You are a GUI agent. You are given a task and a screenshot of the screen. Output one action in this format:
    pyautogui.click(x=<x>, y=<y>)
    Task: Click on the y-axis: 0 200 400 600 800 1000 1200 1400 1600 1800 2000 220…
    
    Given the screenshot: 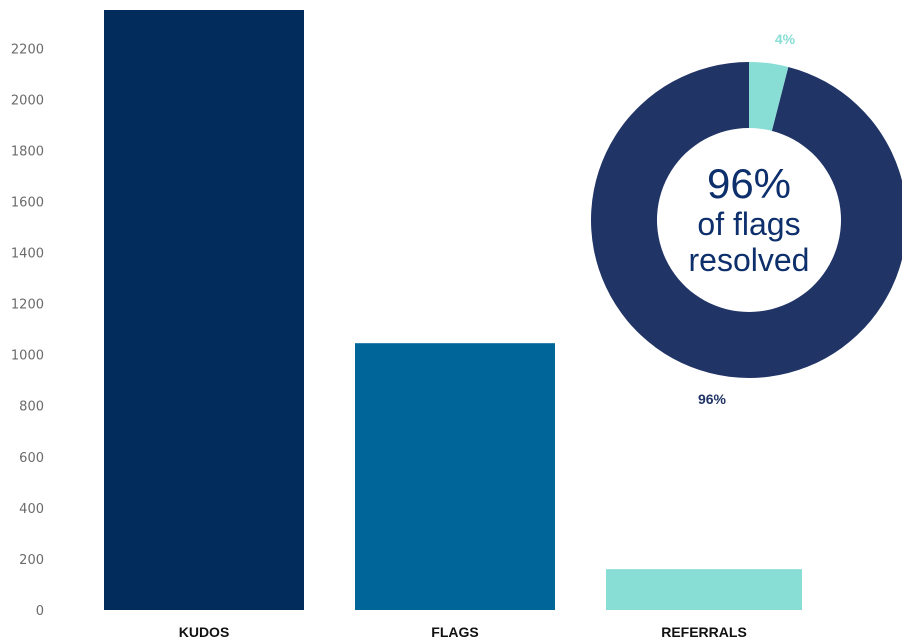 What is the action you would take?
    pyautogui.click(x=27, y=330)
    